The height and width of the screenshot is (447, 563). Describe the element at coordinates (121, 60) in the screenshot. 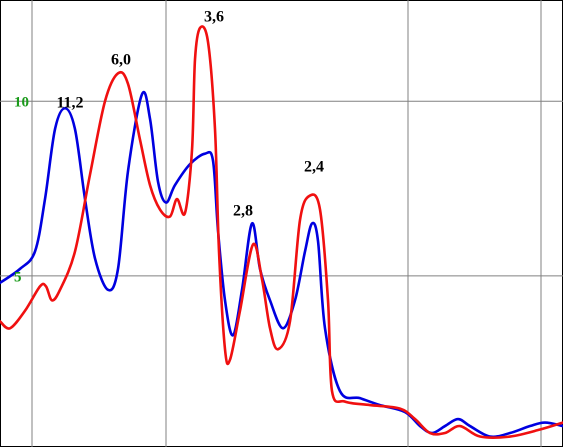

I see `annotation: 6,0` at that location.